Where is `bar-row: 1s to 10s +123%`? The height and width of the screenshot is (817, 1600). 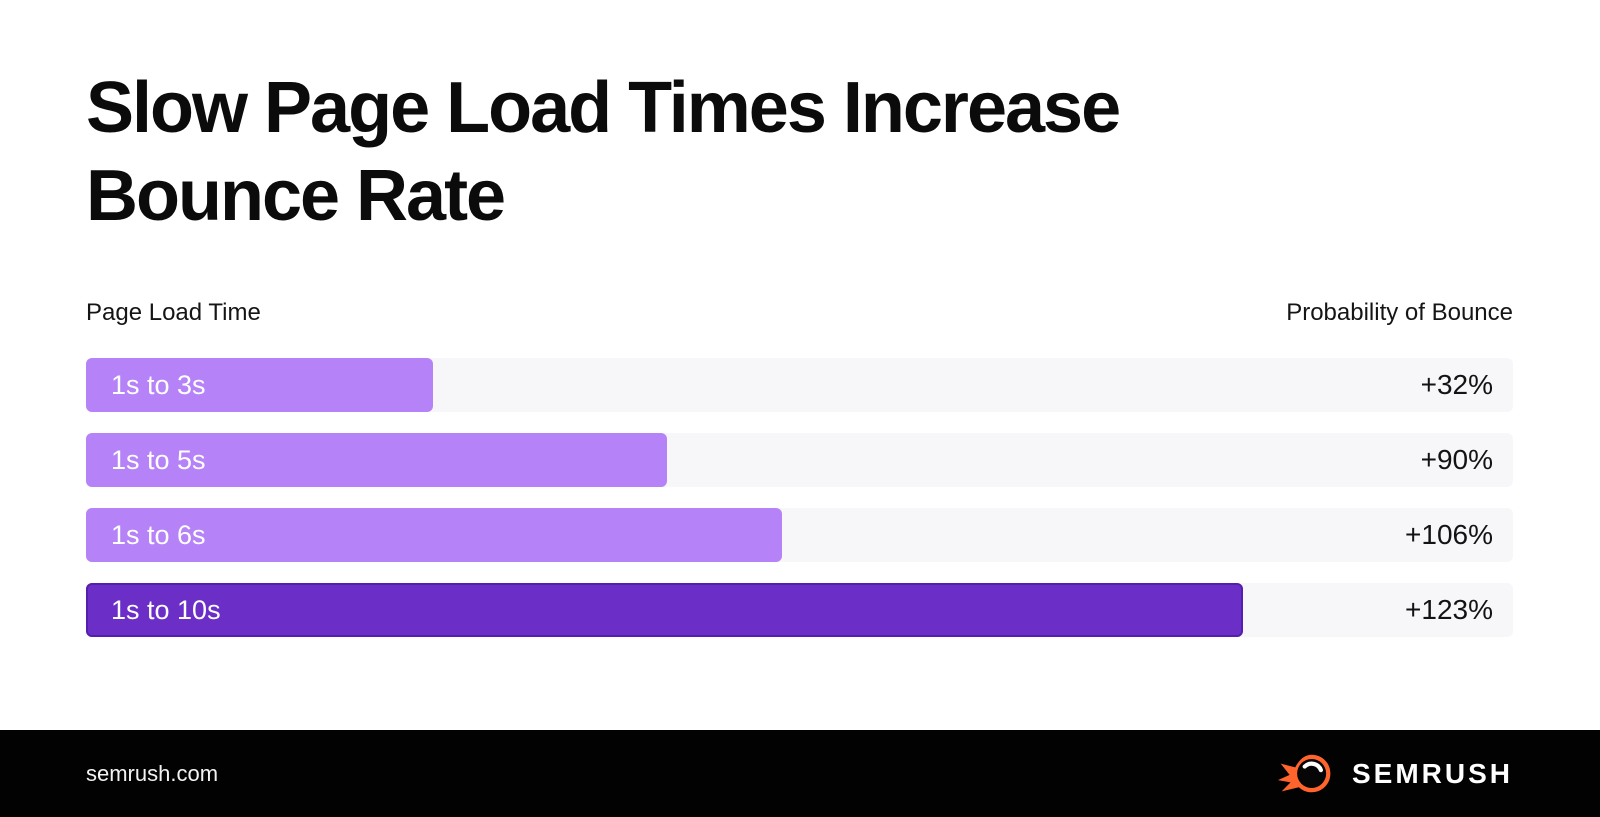
bar-row: 1s to 10s +123% is located at coordinates (799, 610).